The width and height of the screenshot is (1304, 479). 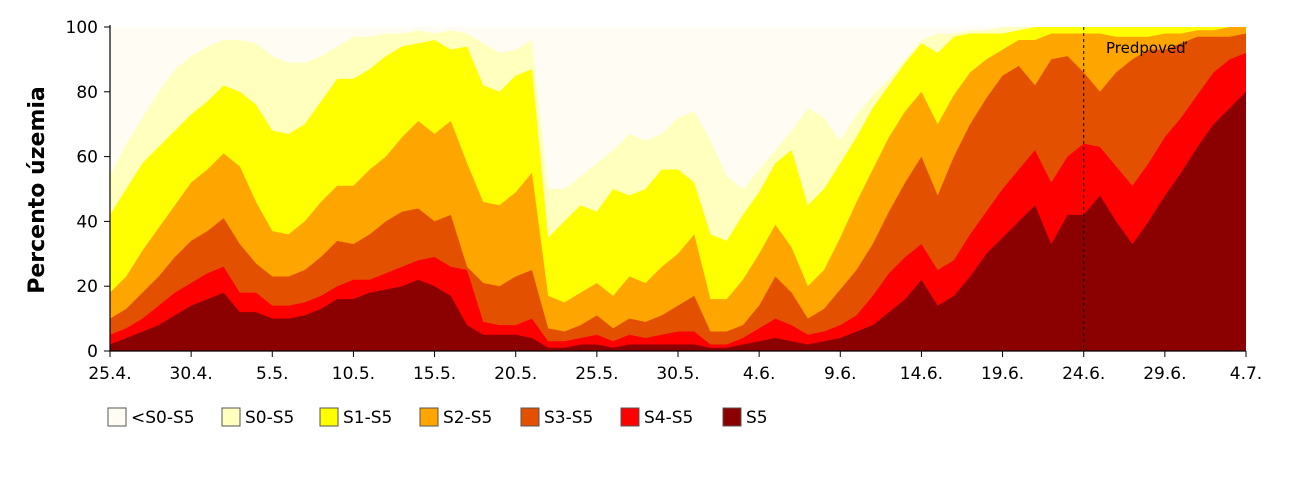 What do you see at coordinates (515, 374) in the screenshot?
I see `x-tick-label: 20.5.` at bounding box center [515, 374].